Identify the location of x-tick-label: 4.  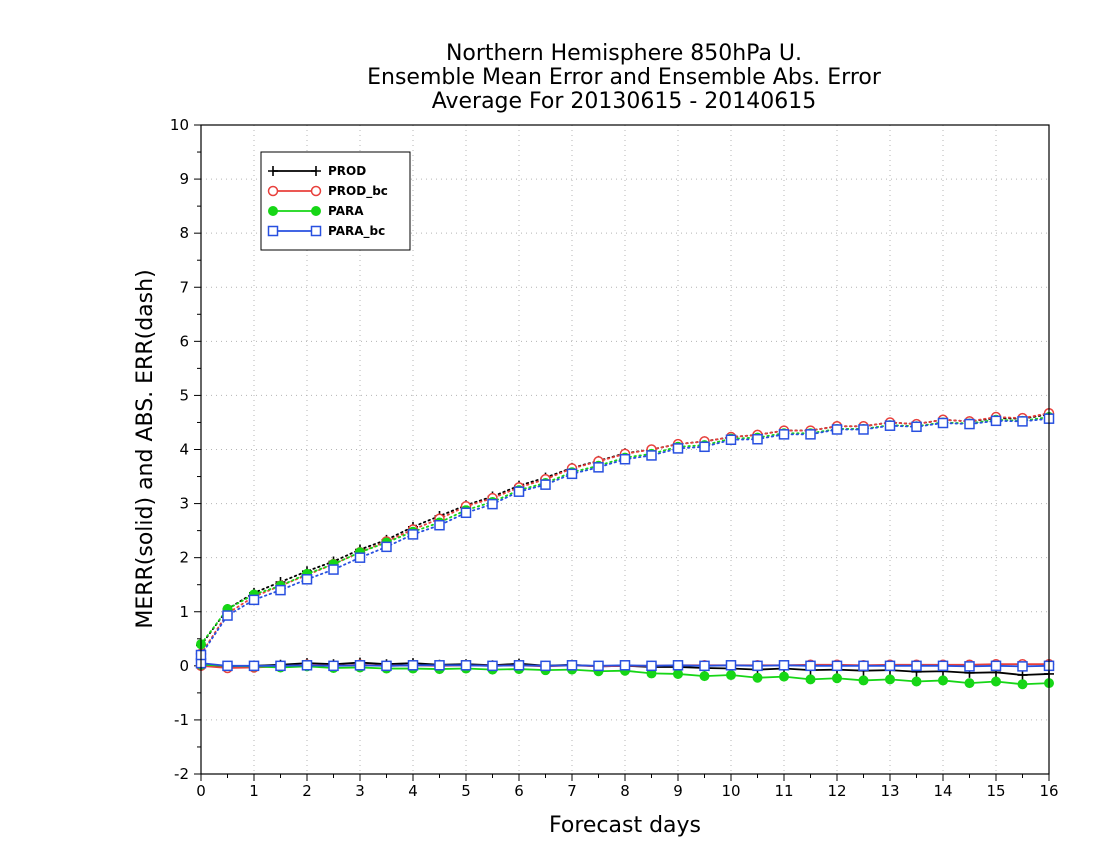
(413, 791).